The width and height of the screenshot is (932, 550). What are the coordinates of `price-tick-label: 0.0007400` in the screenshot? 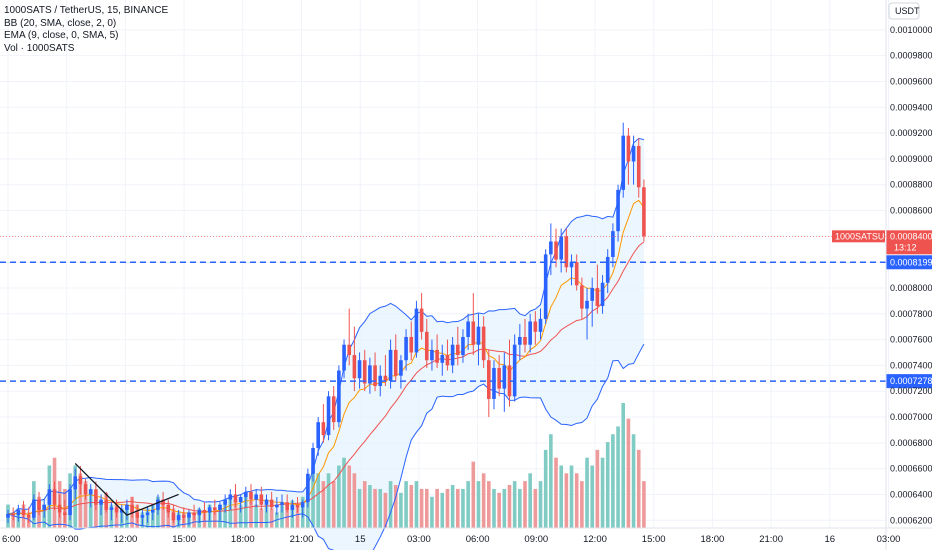 It's located at (911, 365).